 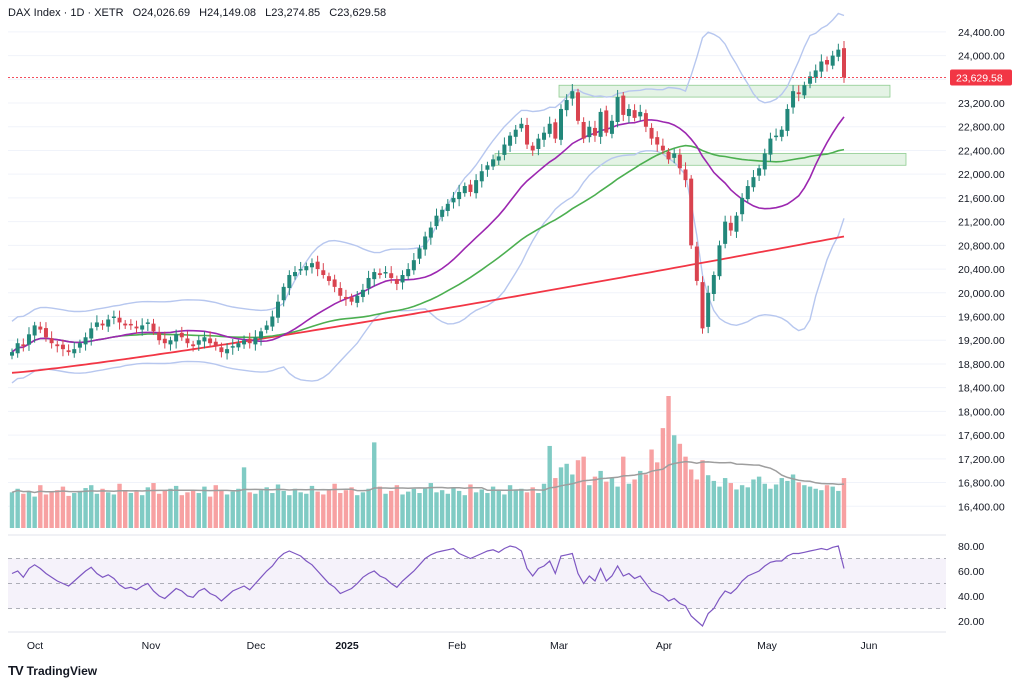 I want to click on price-tick-label: 22,000.00, so click(x=981, y=175).